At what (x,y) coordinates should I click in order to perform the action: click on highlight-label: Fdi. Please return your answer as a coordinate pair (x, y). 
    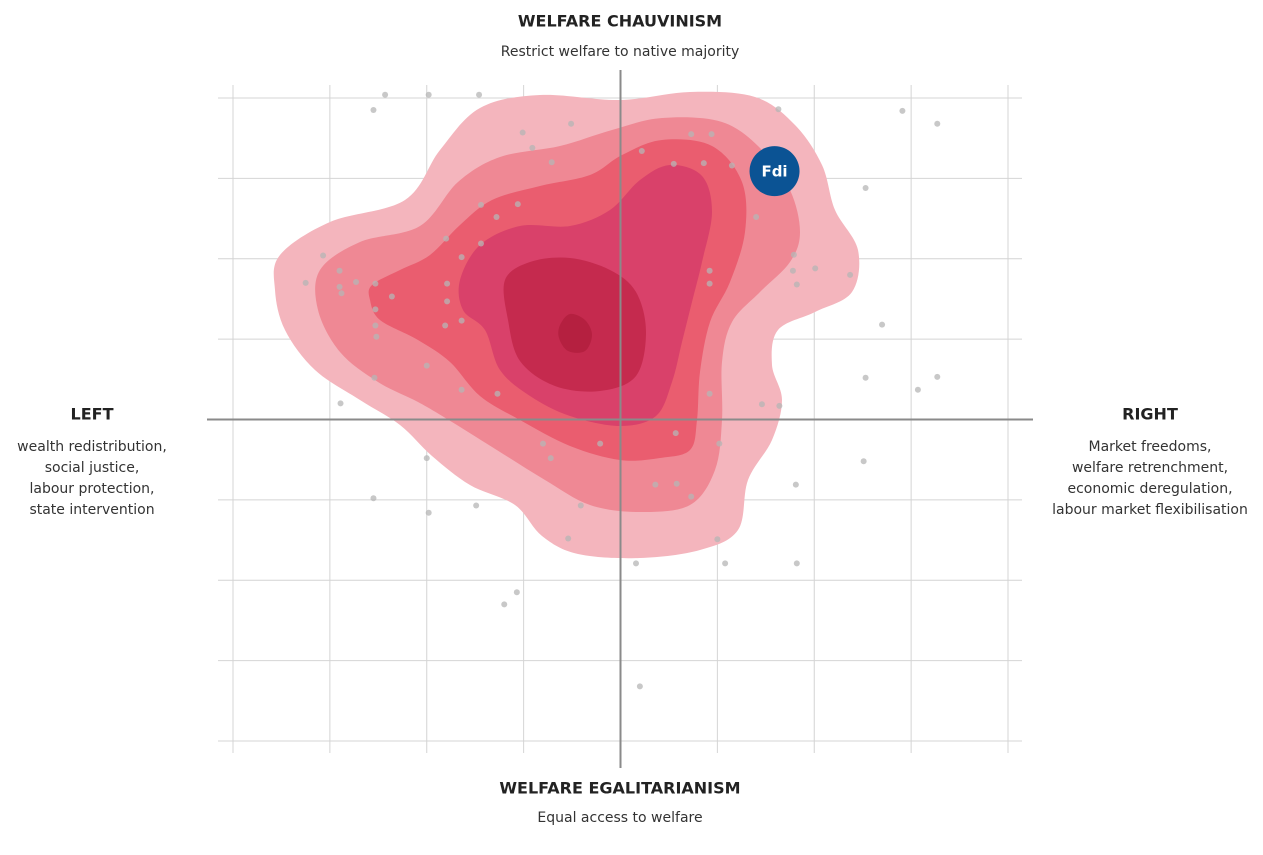
    Looking at the image, I should click on (774, 172).